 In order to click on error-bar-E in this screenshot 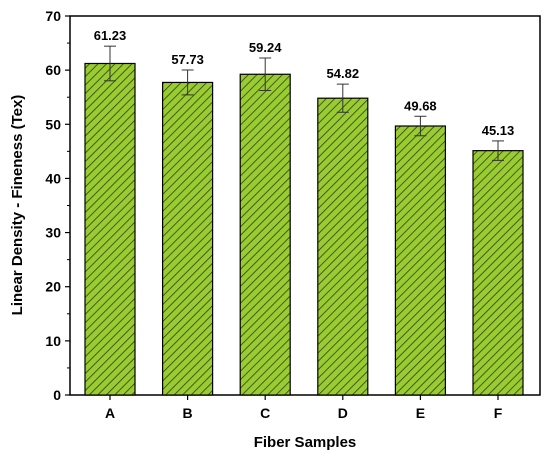, I will do `click(420, 126)`.